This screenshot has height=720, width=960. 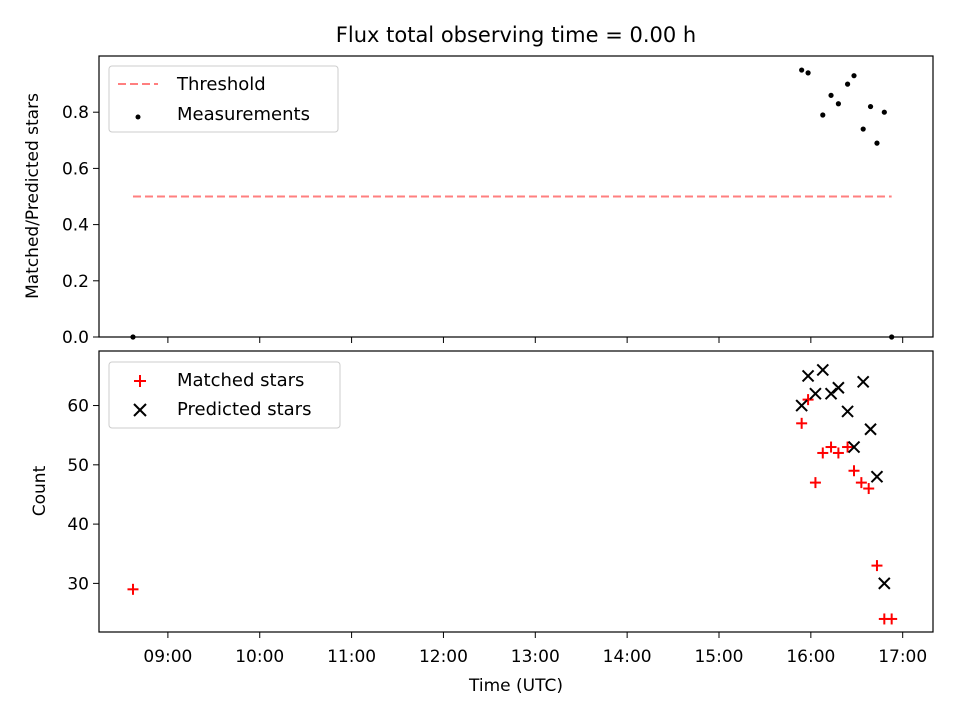 I want to click on xtick-label: 10:00, so click(x=259, y=657).